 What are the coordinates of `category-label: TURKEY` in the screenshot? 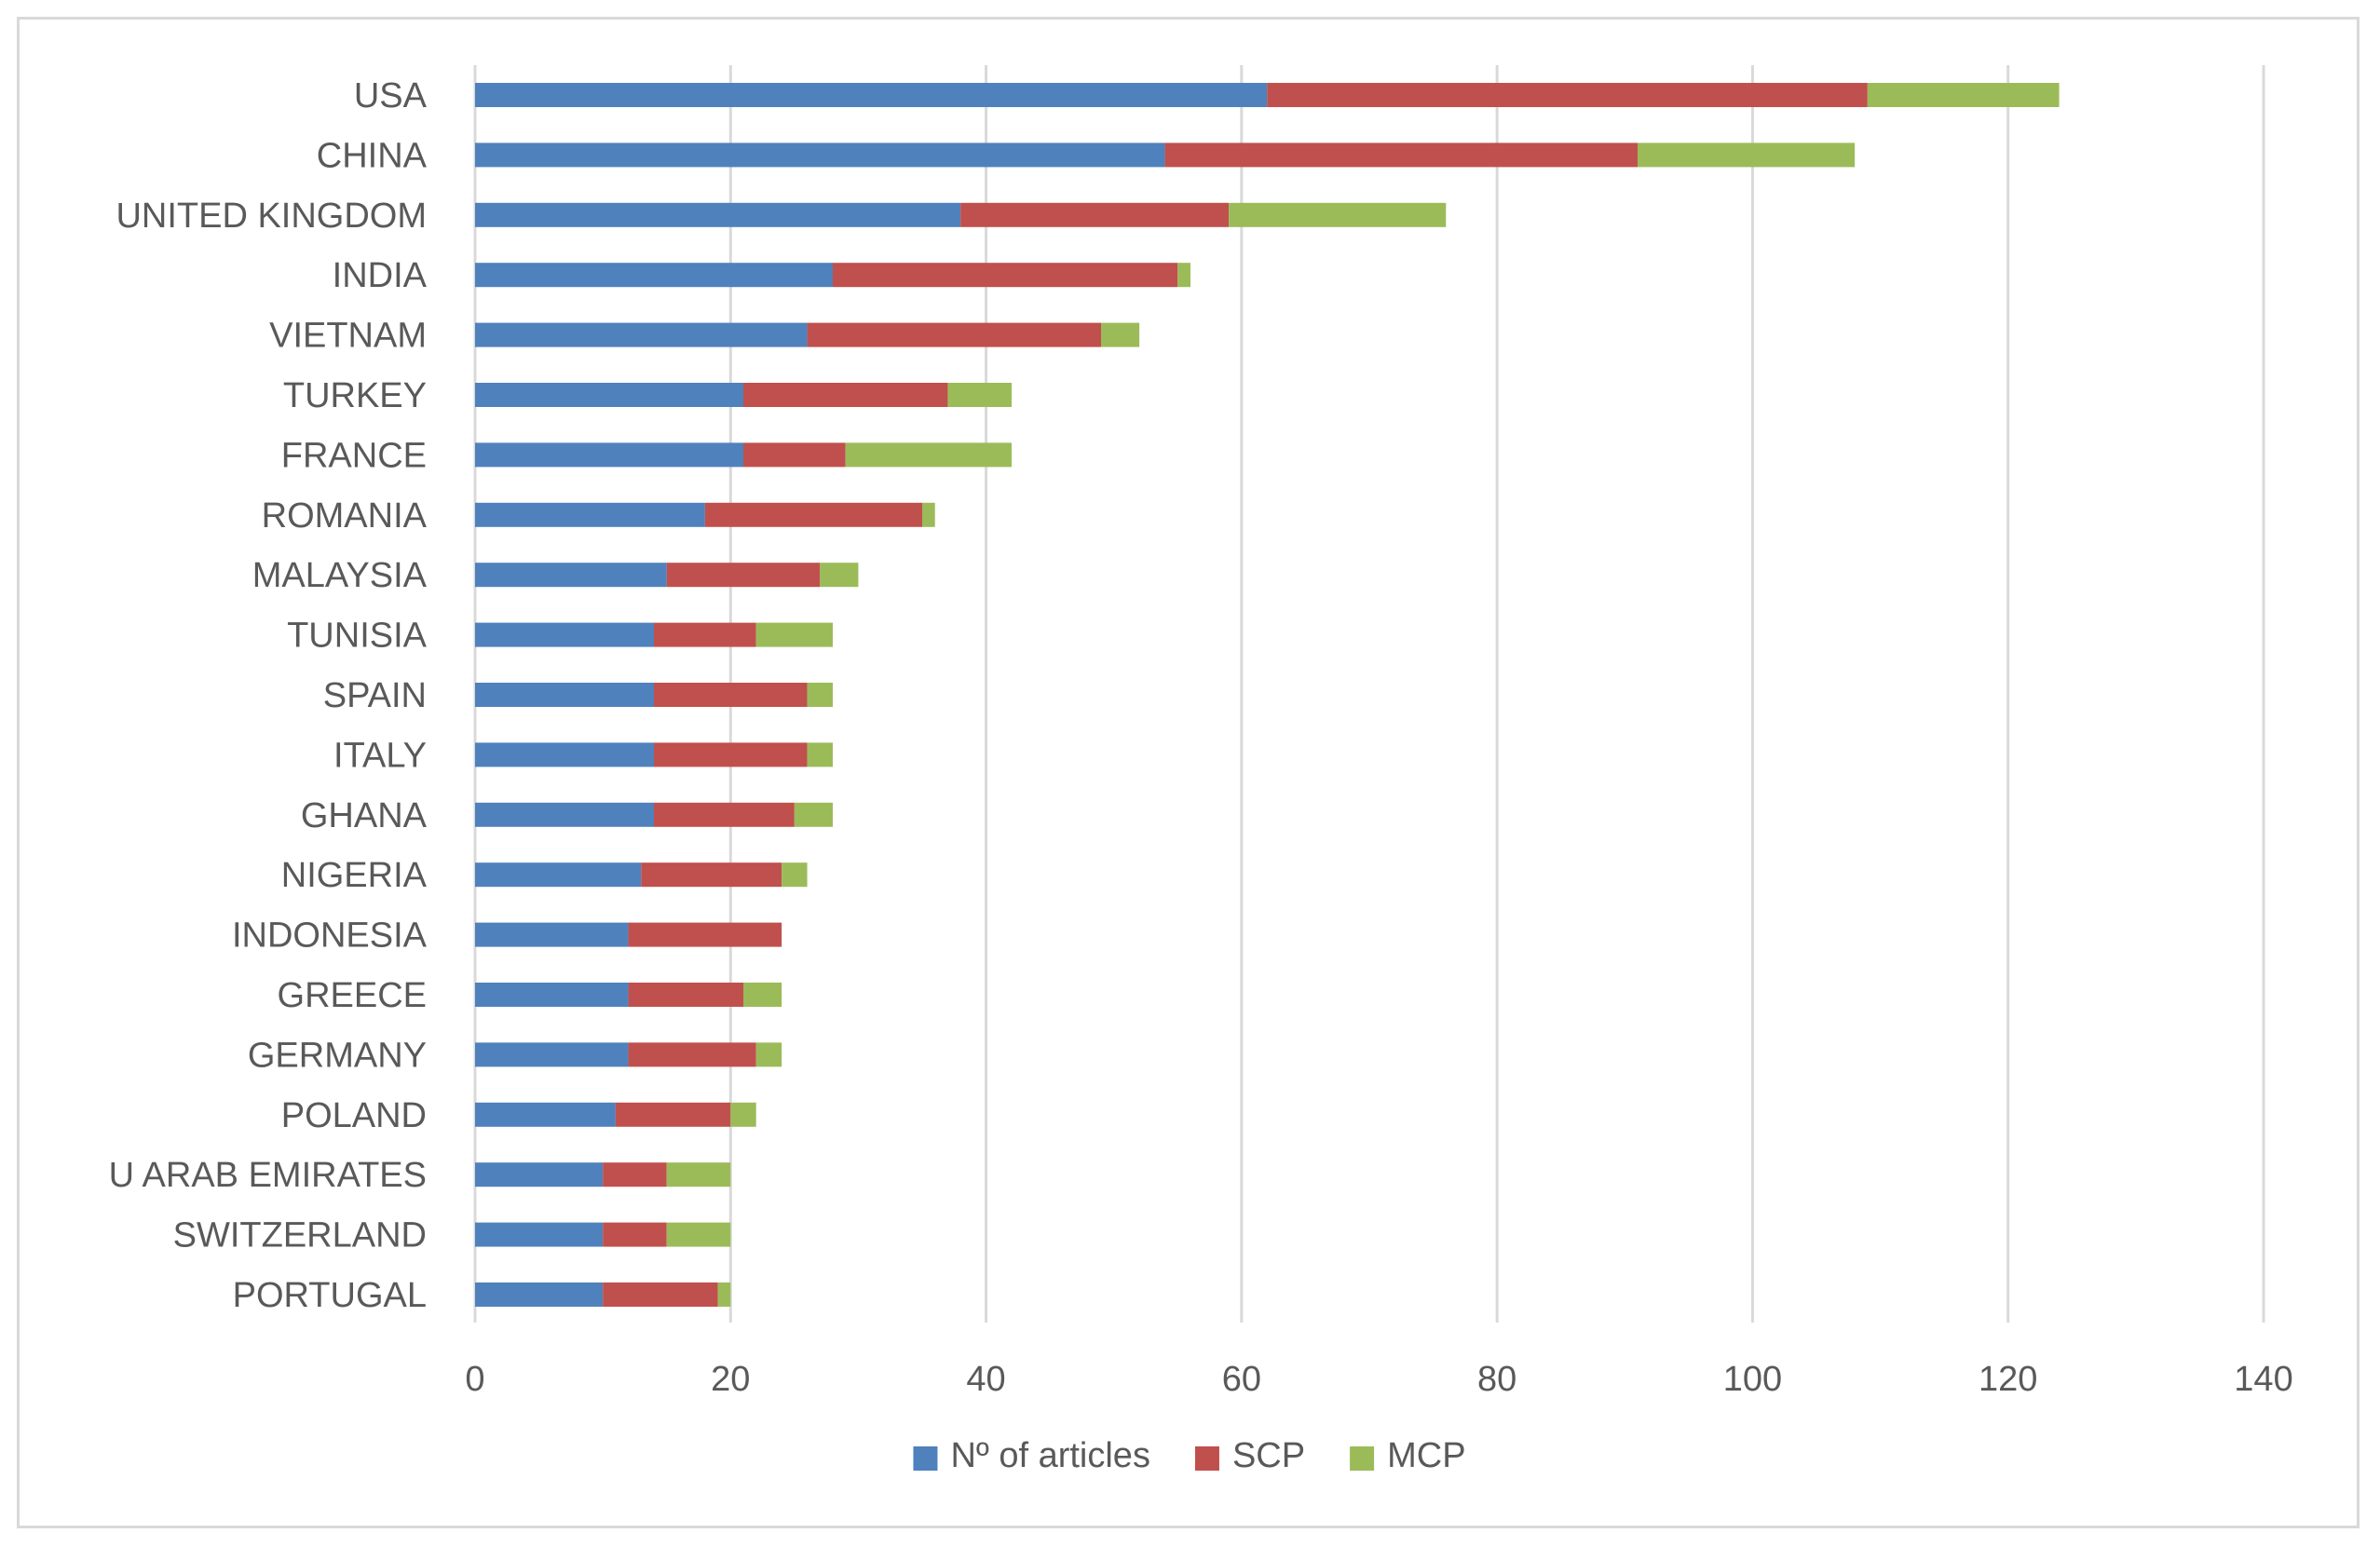 It's located at (355, 395).